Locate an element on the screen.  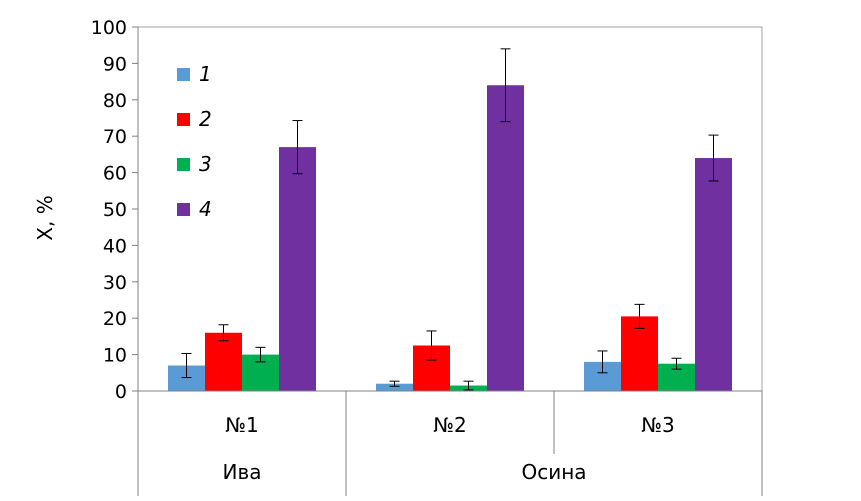
legend-label-1: 1 is located at coordinates (205, 74).